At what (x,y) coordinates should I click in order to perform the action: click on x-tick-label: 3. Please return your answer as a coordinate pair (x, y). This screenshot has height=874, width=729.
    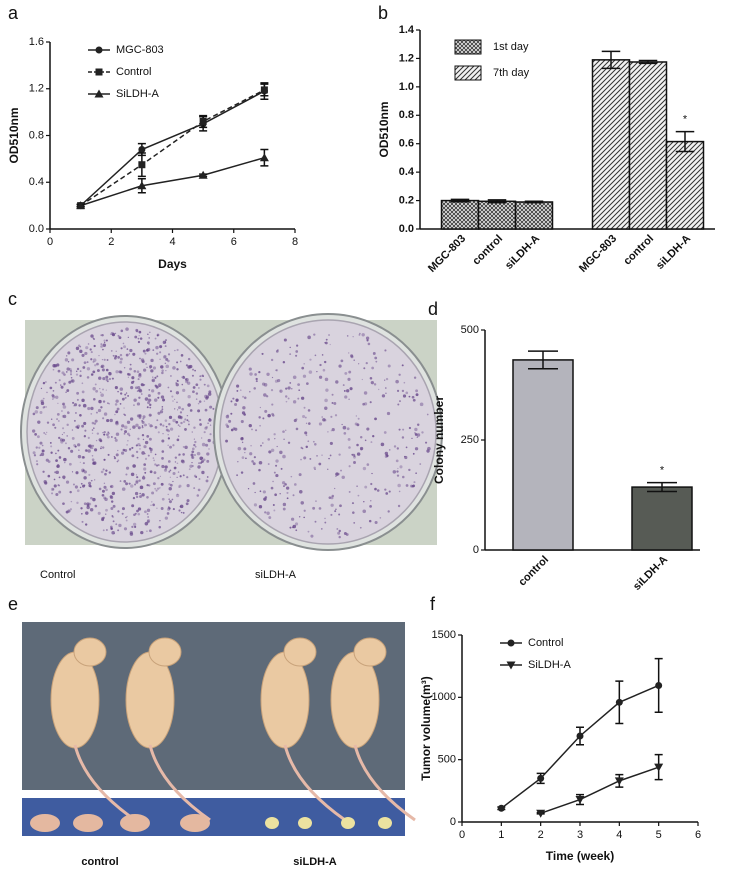
    Looking at the image, I should click on (580, 835).